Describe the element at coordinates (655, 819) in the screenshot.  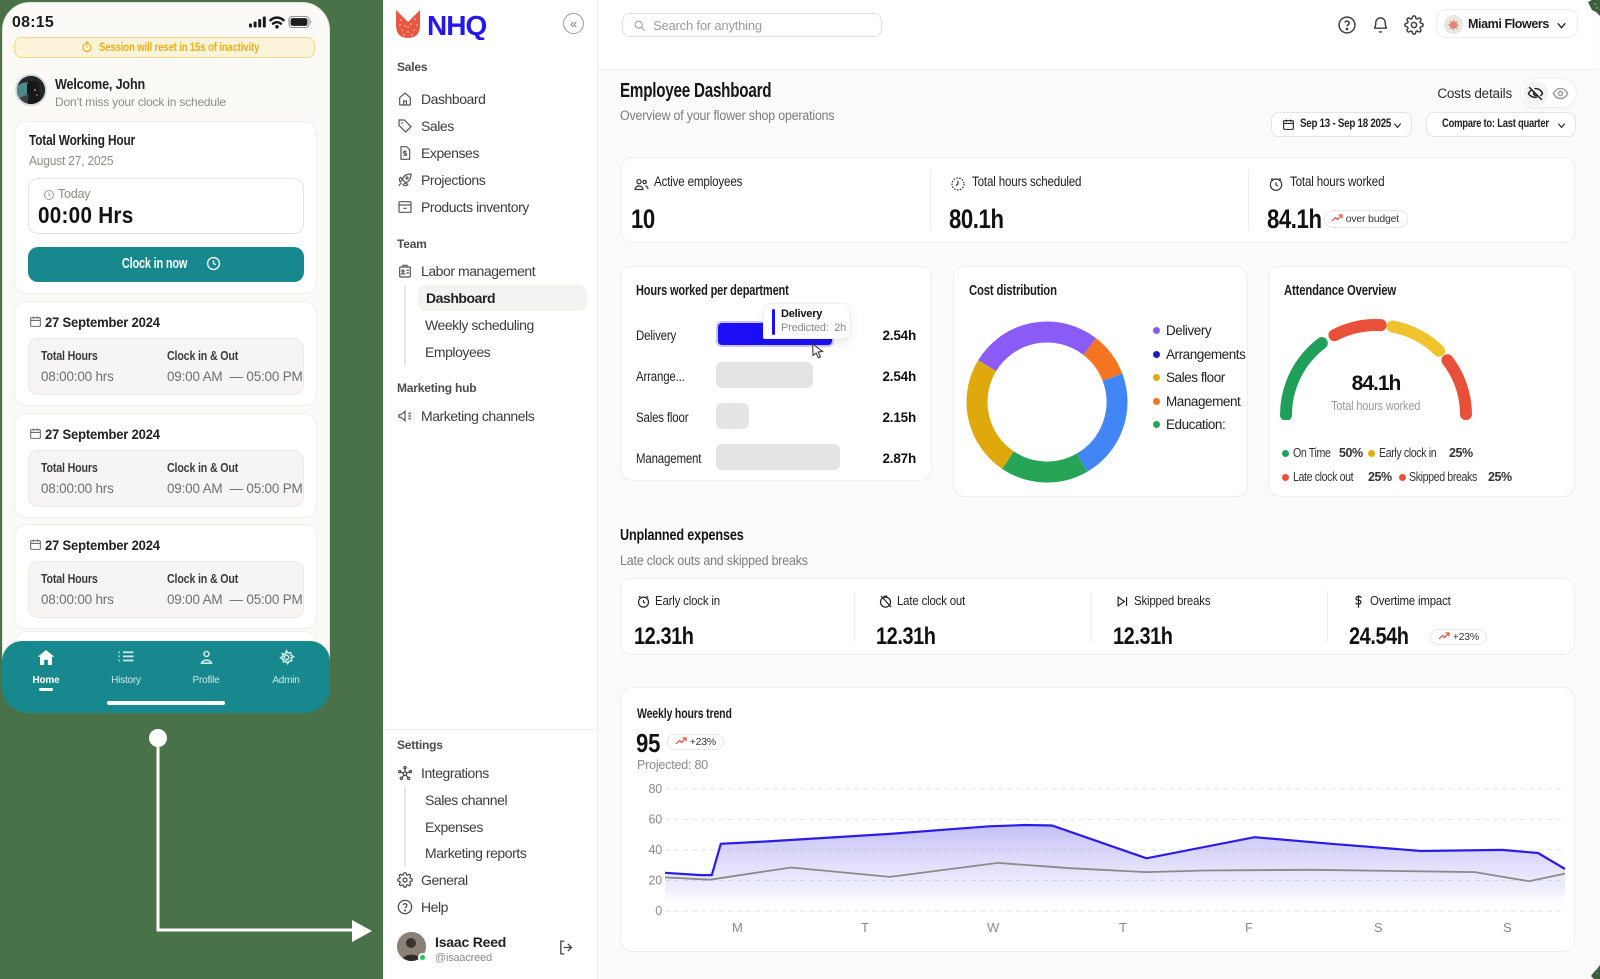
I see `svg-text: 60` at that location.